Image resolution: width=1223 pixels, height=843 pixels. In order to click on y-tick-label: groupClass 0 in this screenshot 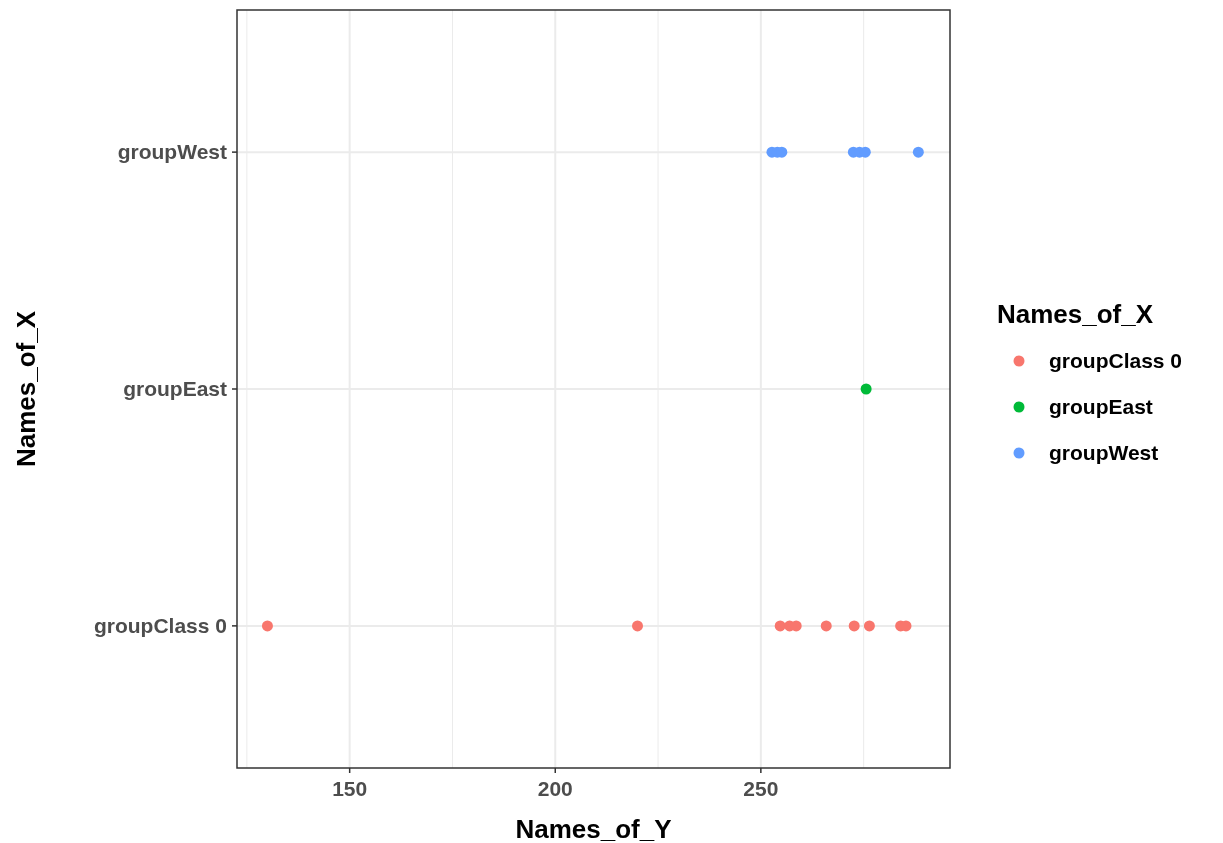, I will do `click(160, 625)`.